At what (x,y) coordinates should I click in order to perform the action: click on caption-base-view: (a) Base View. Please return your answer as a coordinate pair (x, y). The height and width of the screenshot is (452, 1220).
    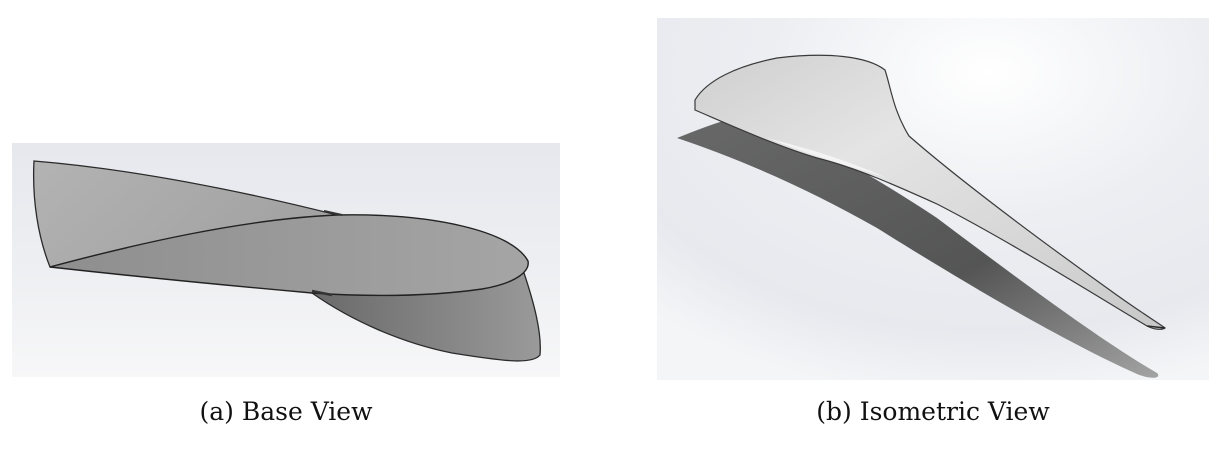
    Looking at the image, I should click on (286, 411).